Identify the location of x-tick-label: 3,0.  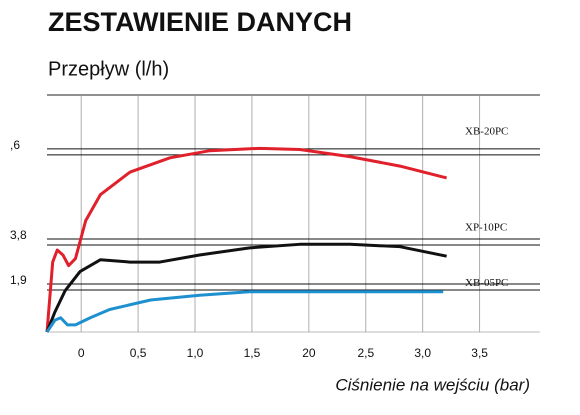
(422, 353).